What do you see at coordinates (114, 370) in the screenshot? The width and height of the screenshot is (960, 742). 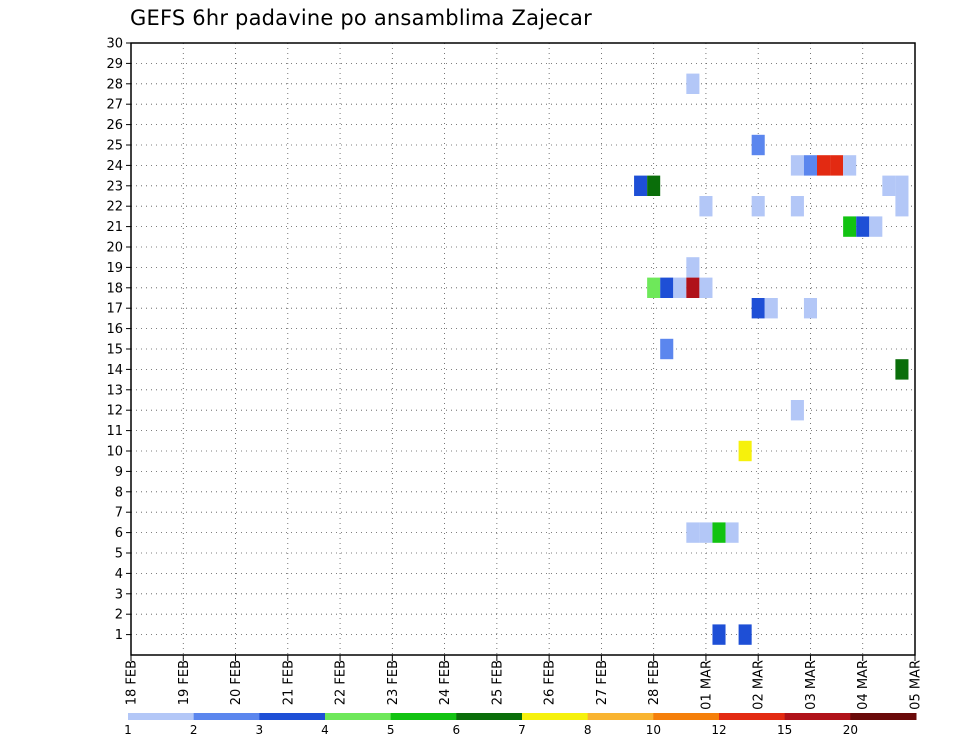 I see `y-tick-label: 14` at bounding box center [114, 370].